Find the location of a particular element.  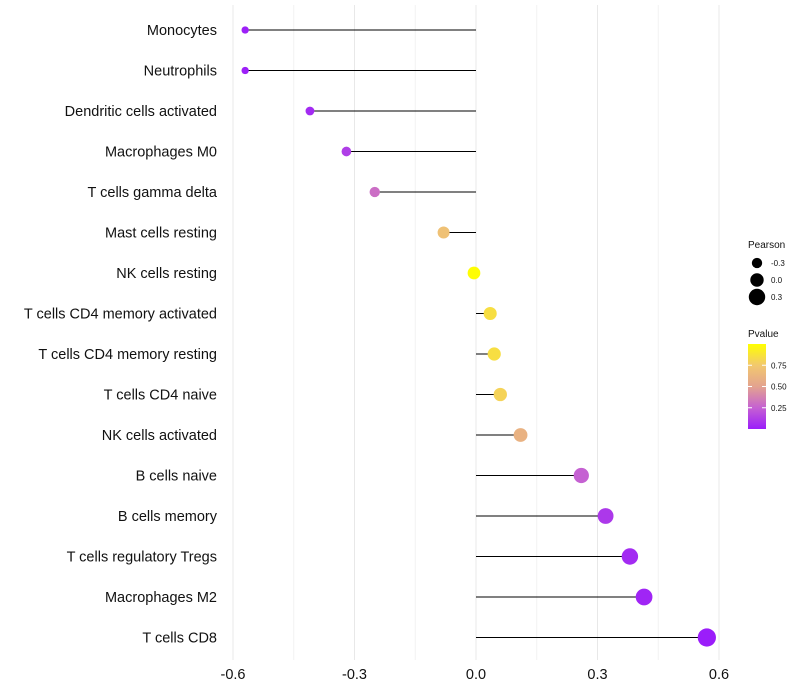

y-label-t-cells-cd4-memory-resting: T cells CD4 memory resting is located at coordinates (127, 355).